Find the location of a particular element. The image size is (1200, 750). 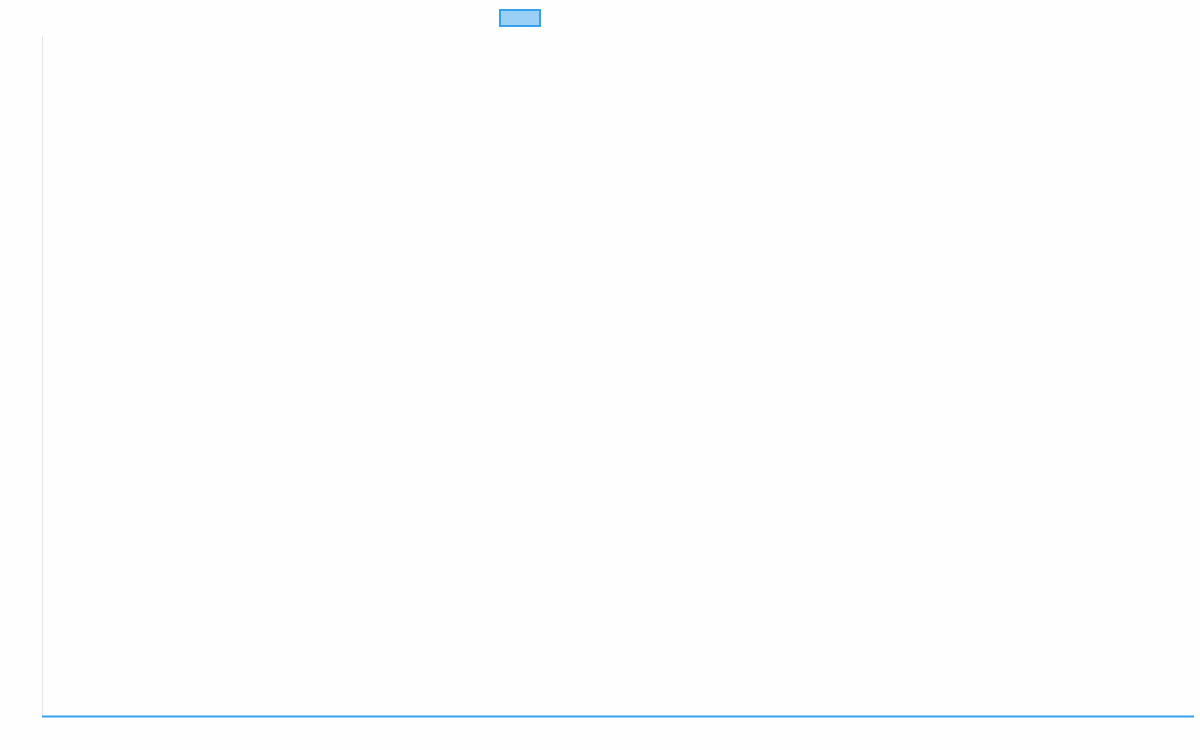

legend is located at coordinates (520, 18).